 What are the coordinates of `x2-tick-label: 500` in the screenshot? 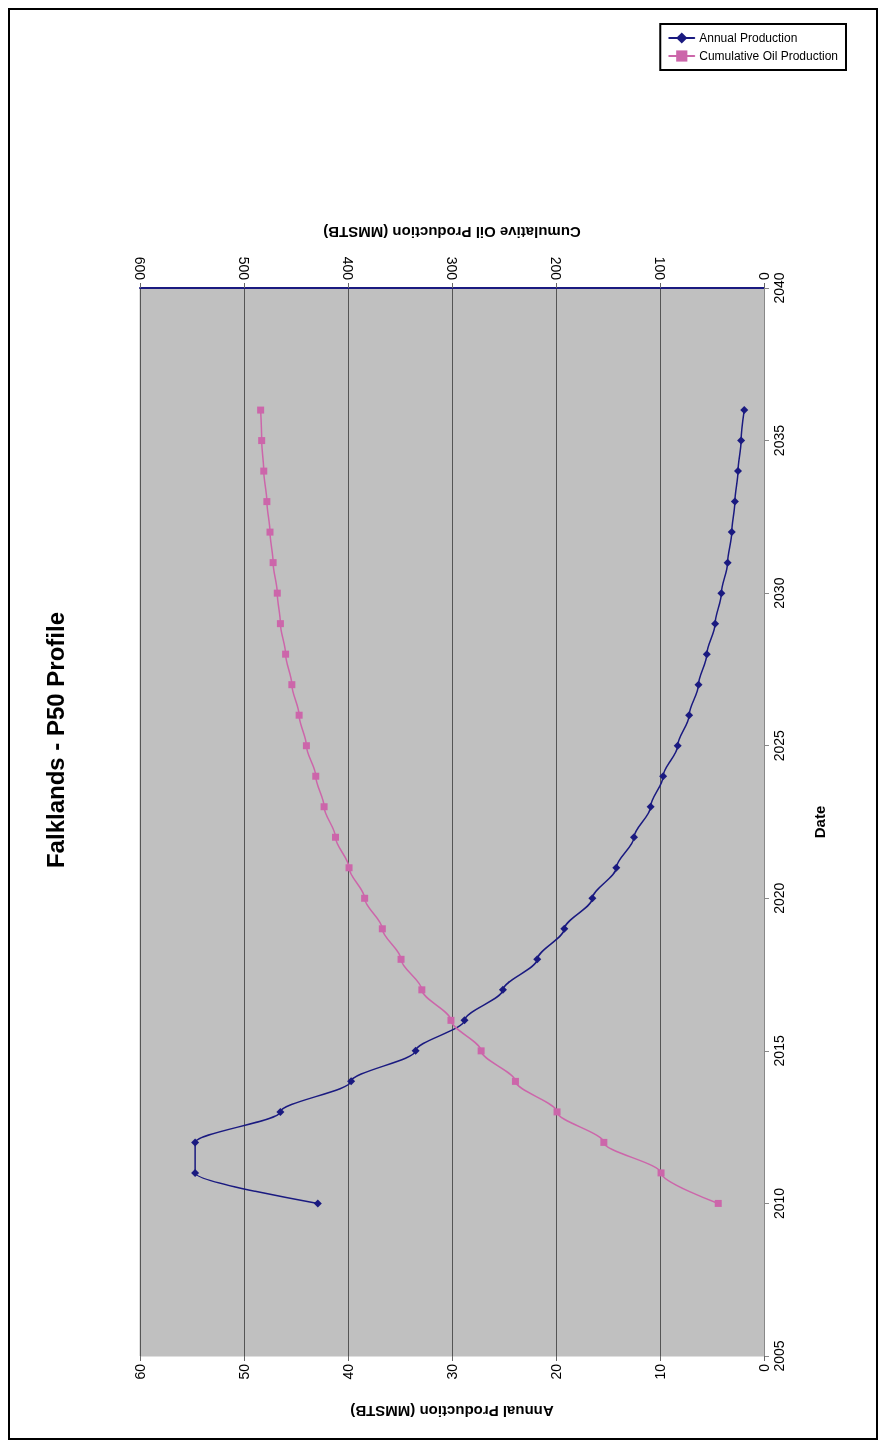 It's located at (244, 268).